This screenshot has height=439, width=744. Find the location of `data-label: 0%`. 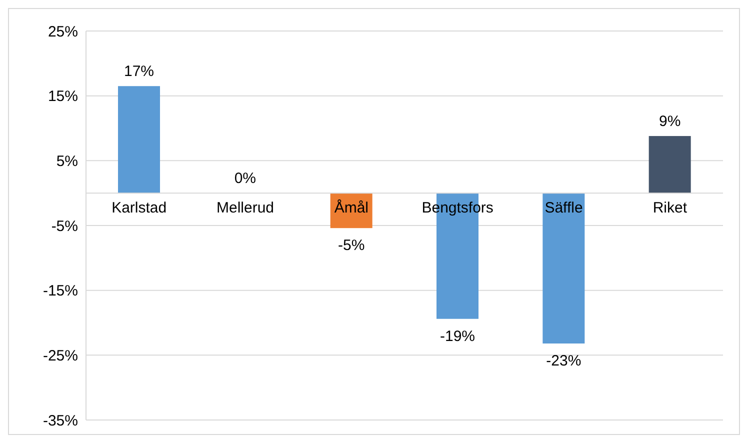

data-label: 0% is located at coordinates (245, 179).